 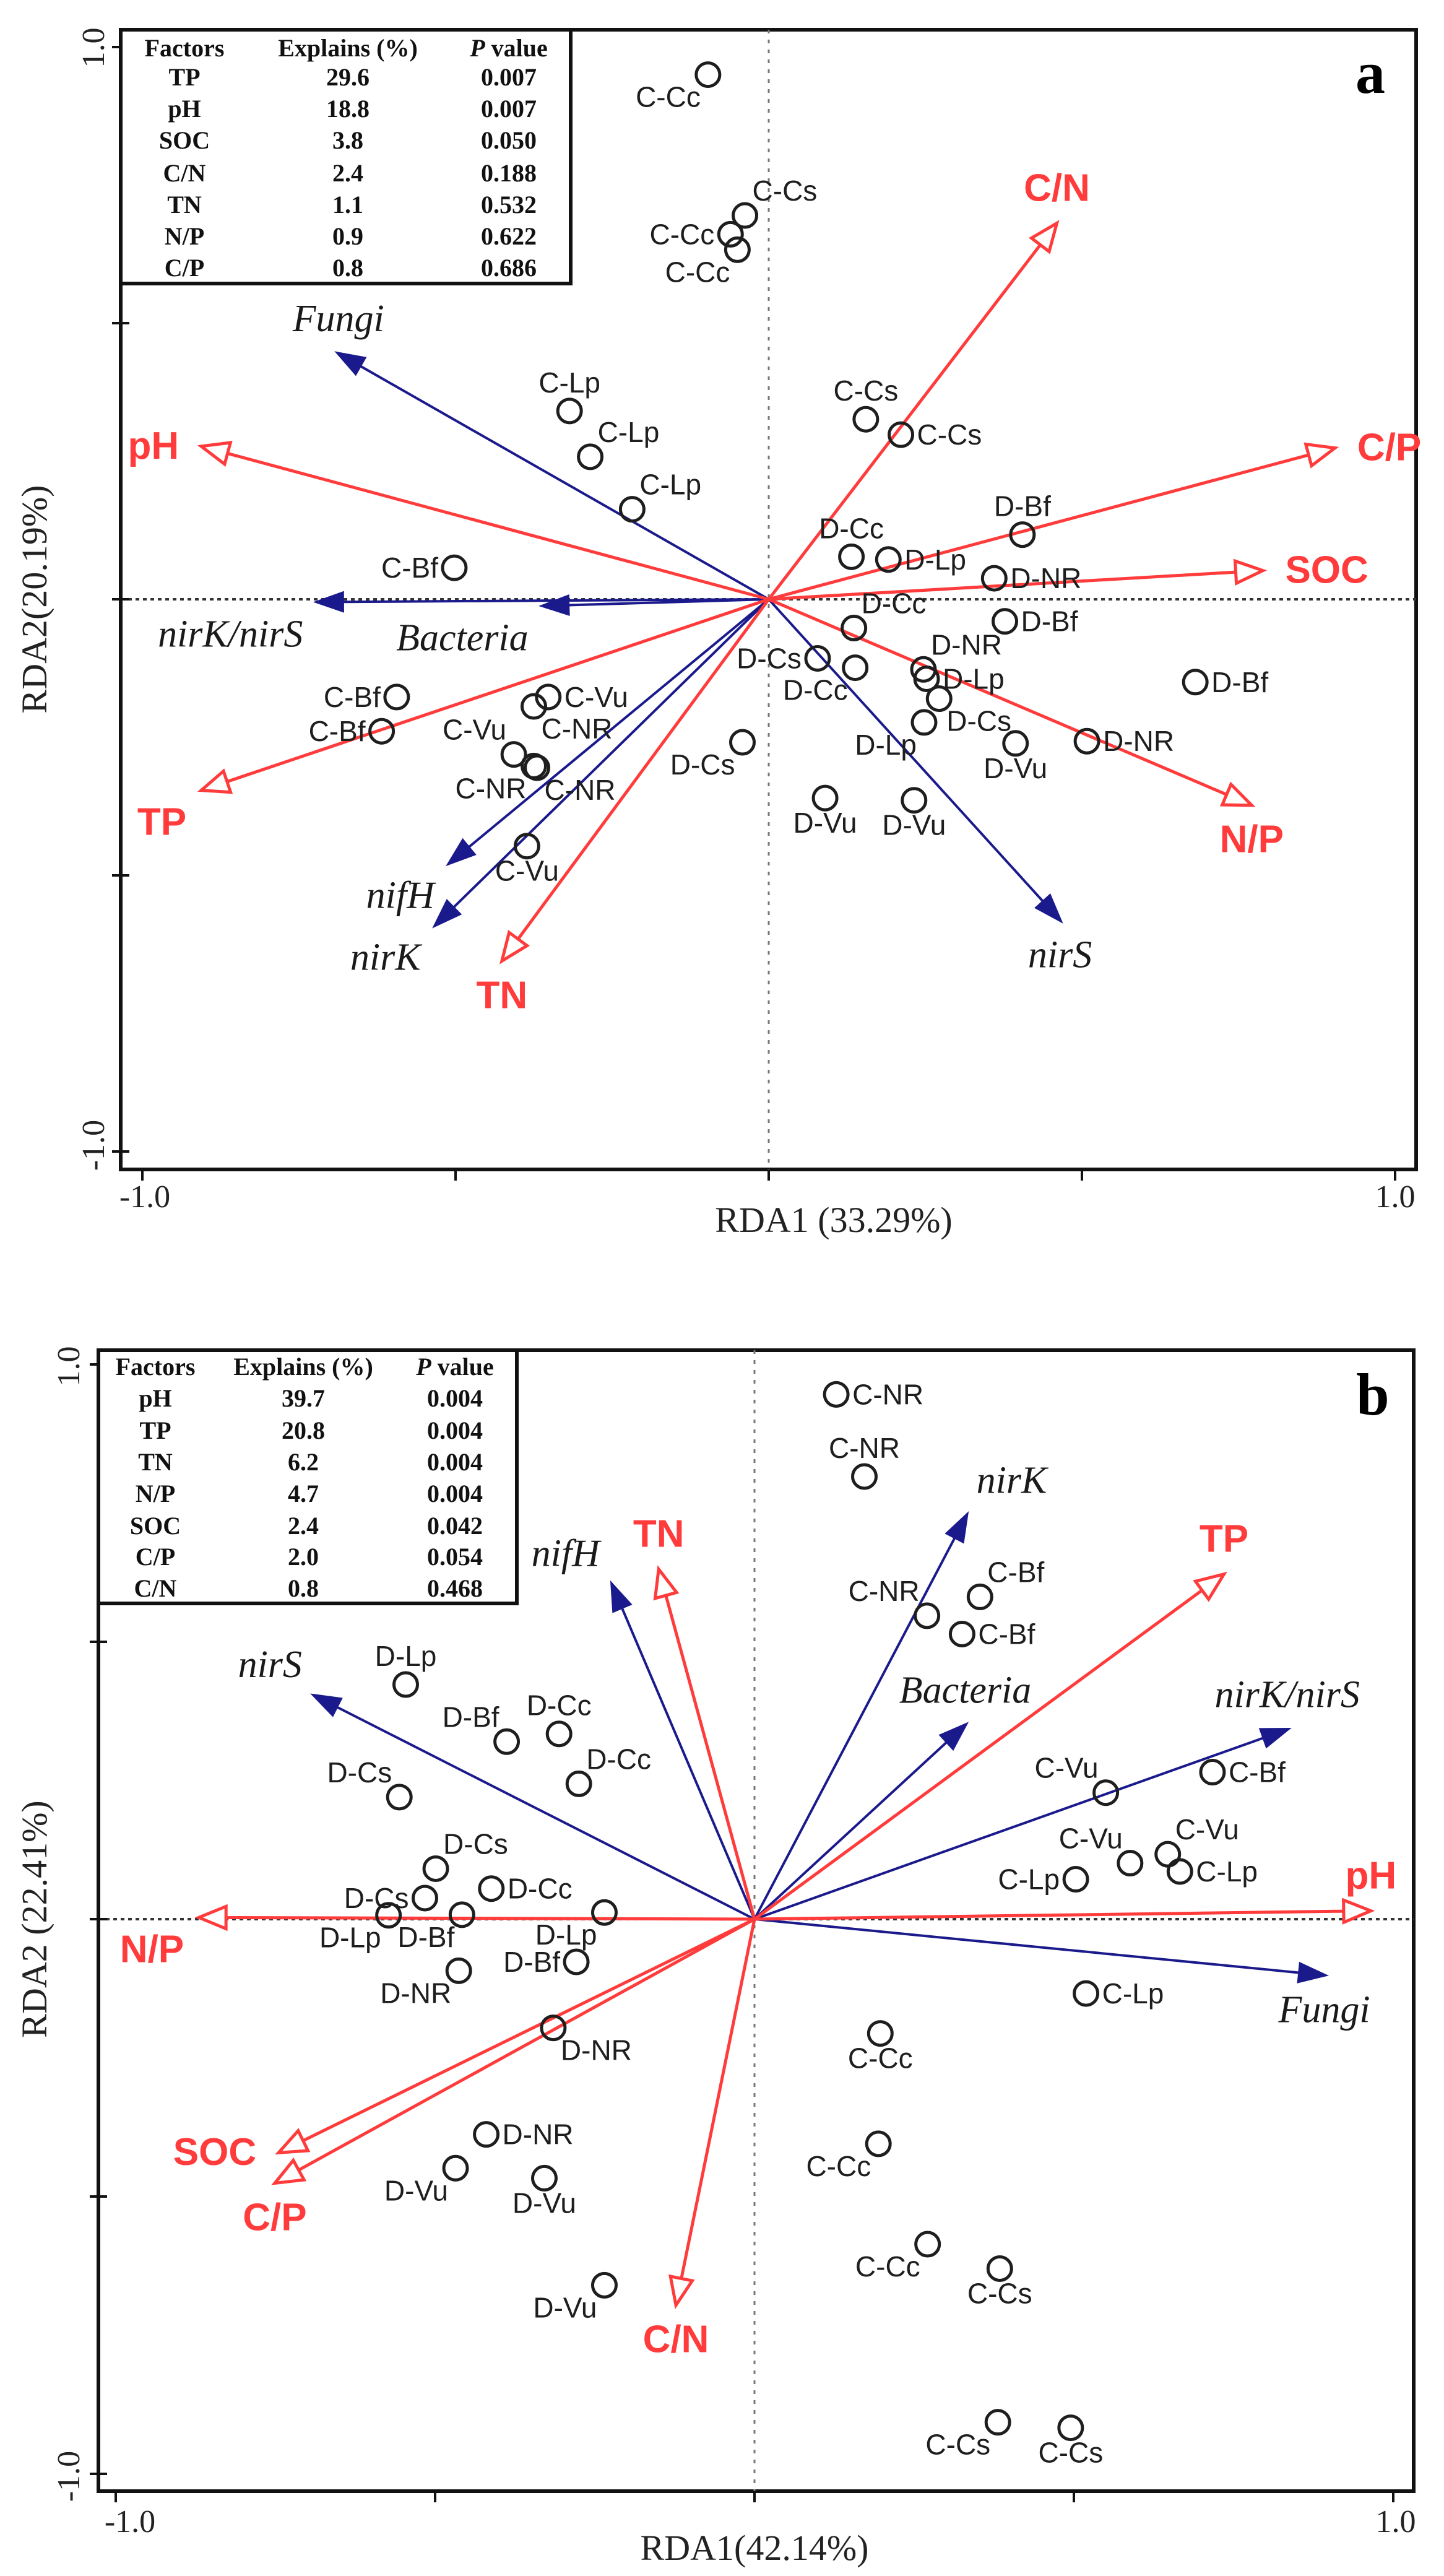 I want to click on x-tick-label: -1.0, so click(x=130, y=2521).